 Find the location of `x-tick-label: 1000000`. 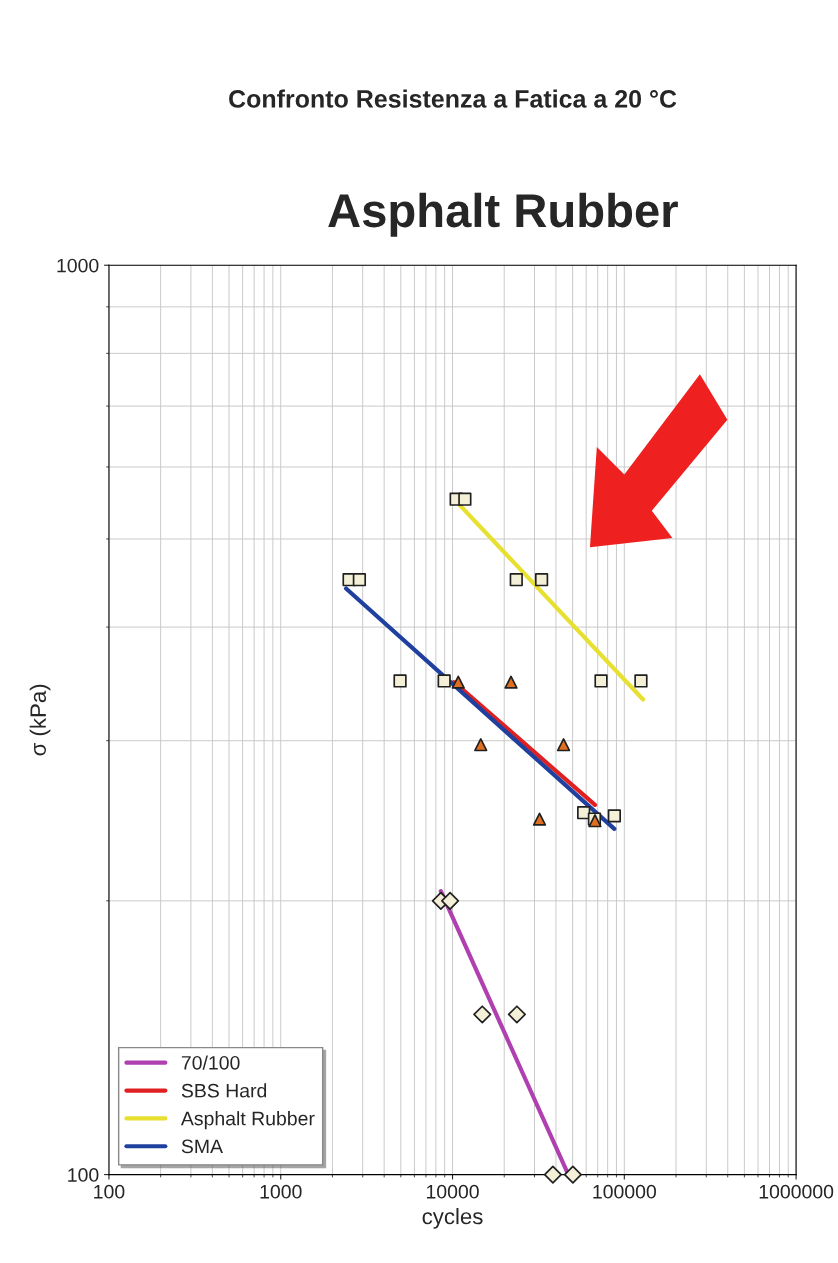

x-tick-label: 1000000 is located at coordinates (796, 1191).